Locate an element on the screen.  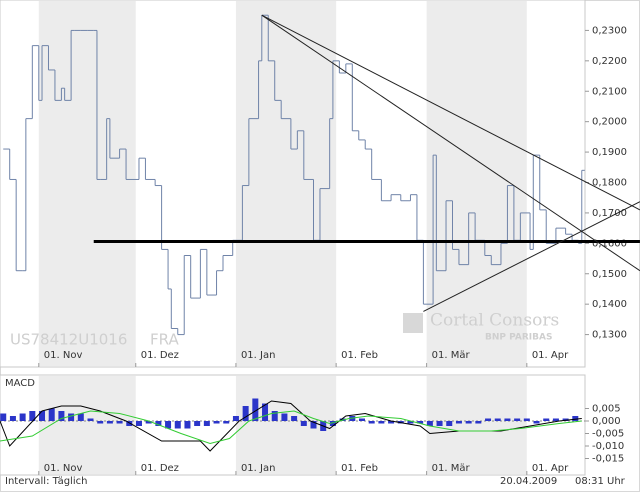
y-tick-label: -0,005 is located at coordinates (608, 434).